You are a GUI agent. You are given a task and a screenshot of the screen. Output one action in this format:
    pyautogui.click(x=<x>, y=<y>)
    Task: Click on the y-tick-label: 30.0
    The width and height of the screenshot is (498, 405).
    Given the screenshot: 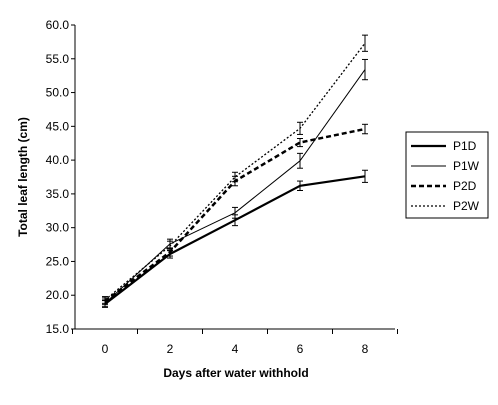 What is the action you would take?
    pyautogui.click(x=58, y=228)
    